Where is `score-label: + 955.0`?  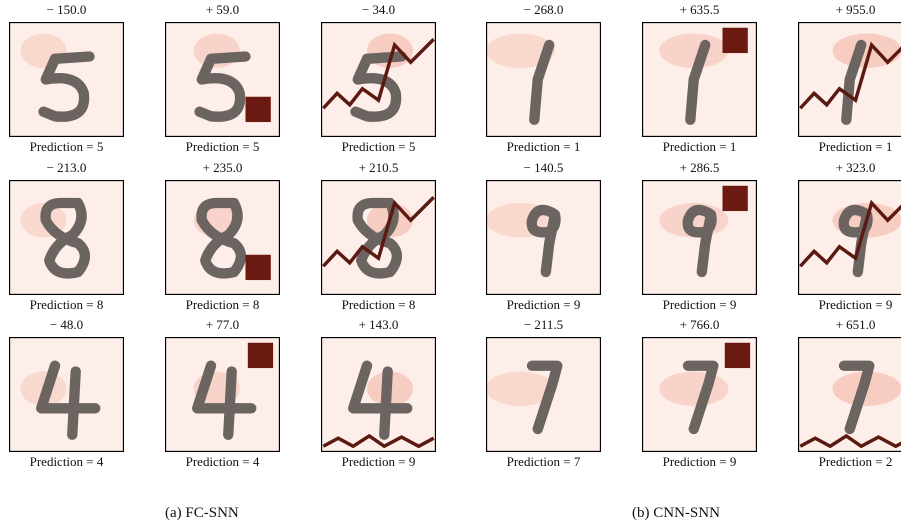
score-label: + 955.0 is located at coordinates (855, 9).